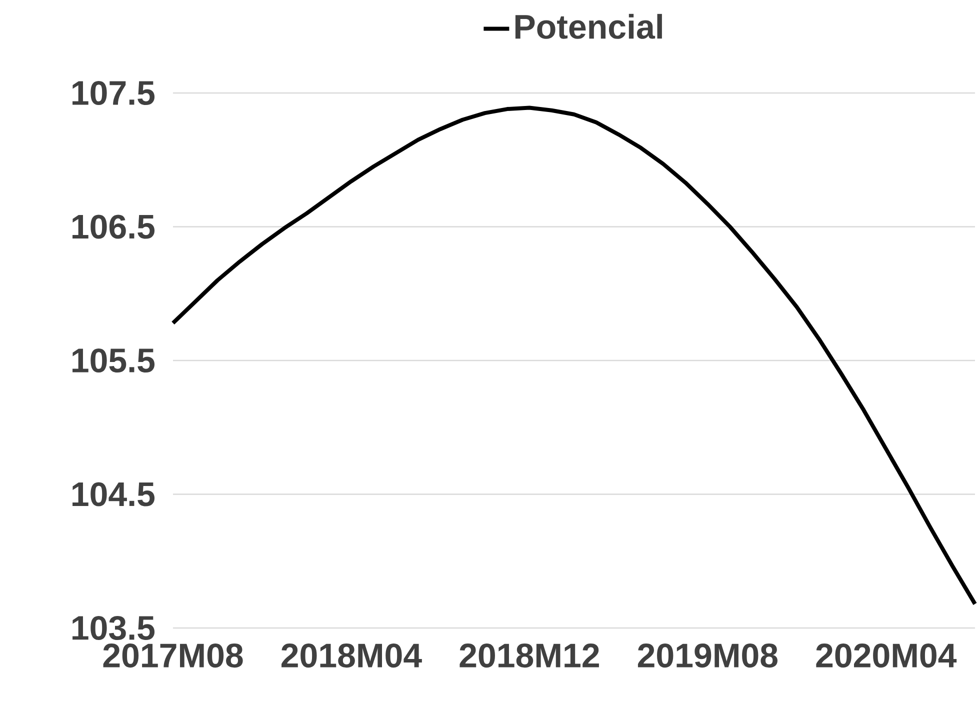 The height and width of the screenshot is (703, 977). I want to click on y-tick-label: 103.5, so click(113, 628).